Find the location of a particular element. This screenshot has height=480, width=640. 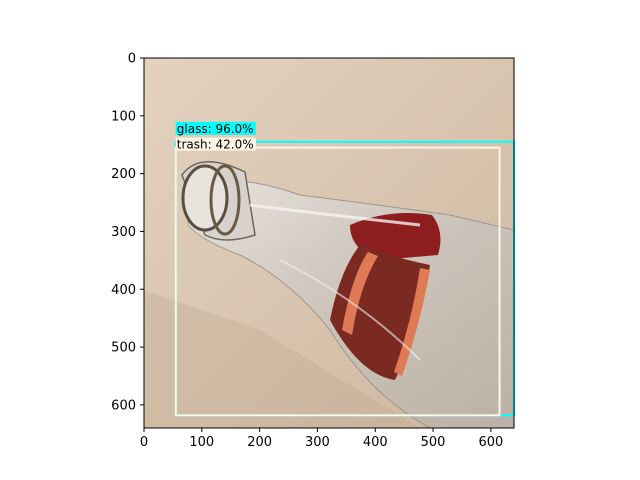

y-tick-label: 300 is located at coordinates (123, 232).